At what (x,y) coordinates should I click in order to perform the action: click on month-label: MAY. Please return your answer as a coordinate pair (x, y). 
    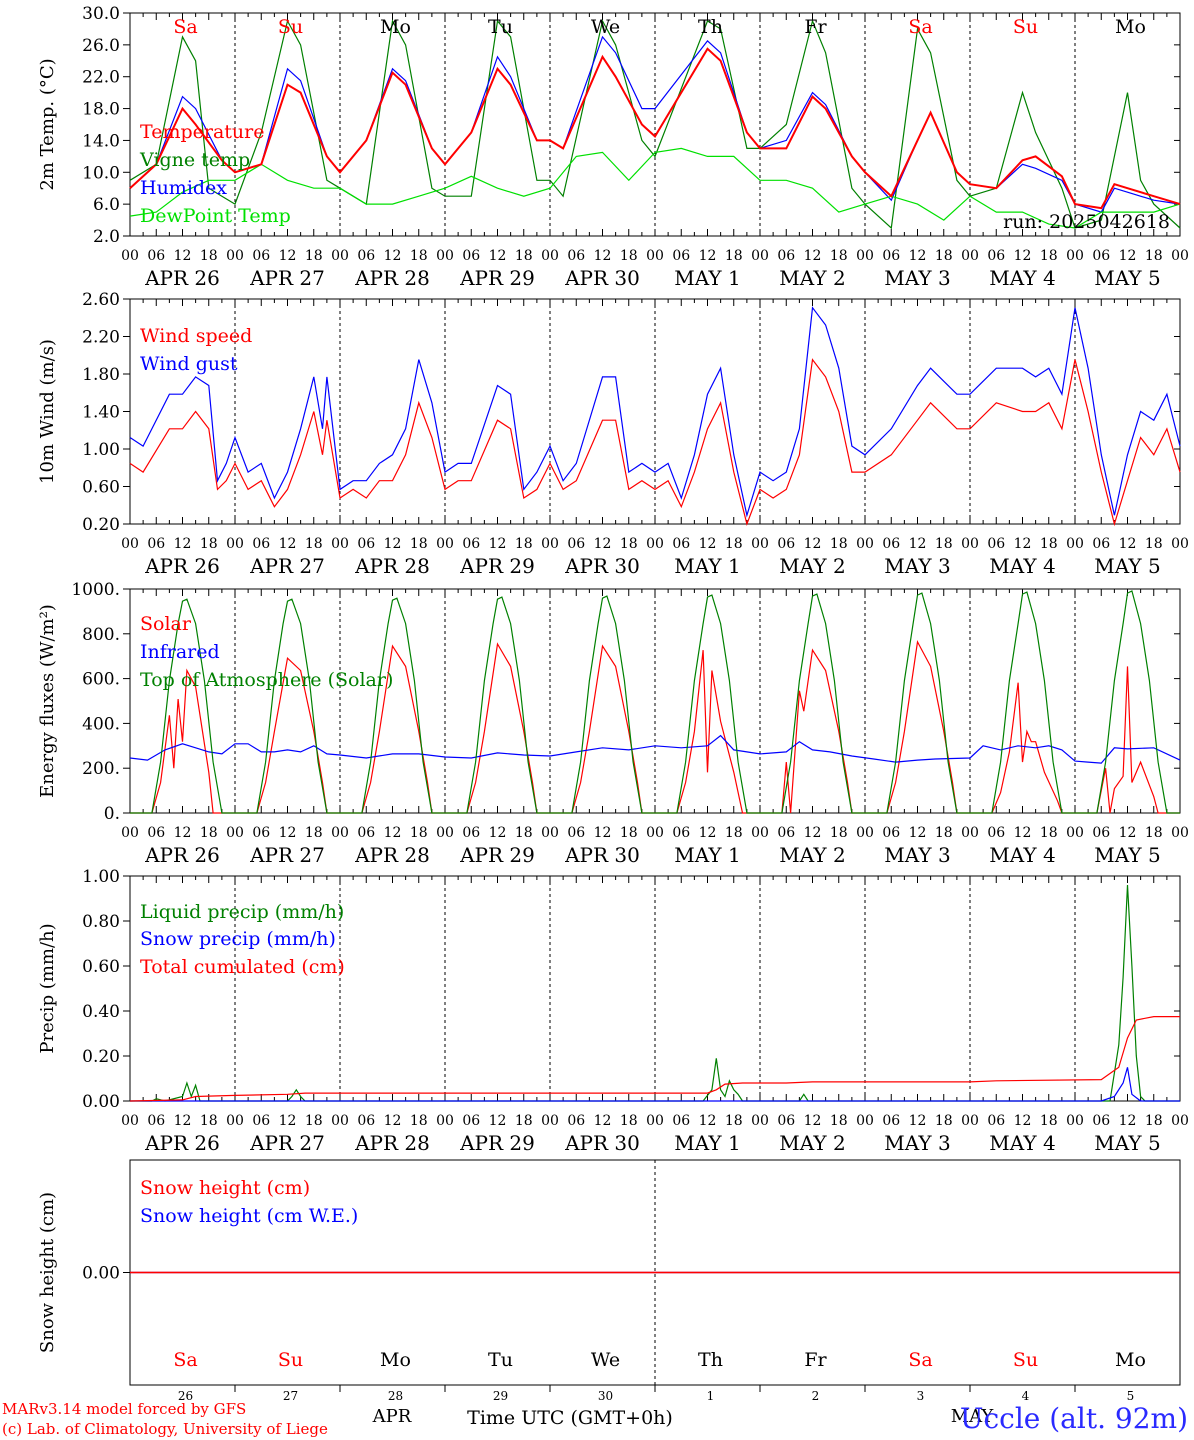
    Looking at the image, I should click on (973, 1416).